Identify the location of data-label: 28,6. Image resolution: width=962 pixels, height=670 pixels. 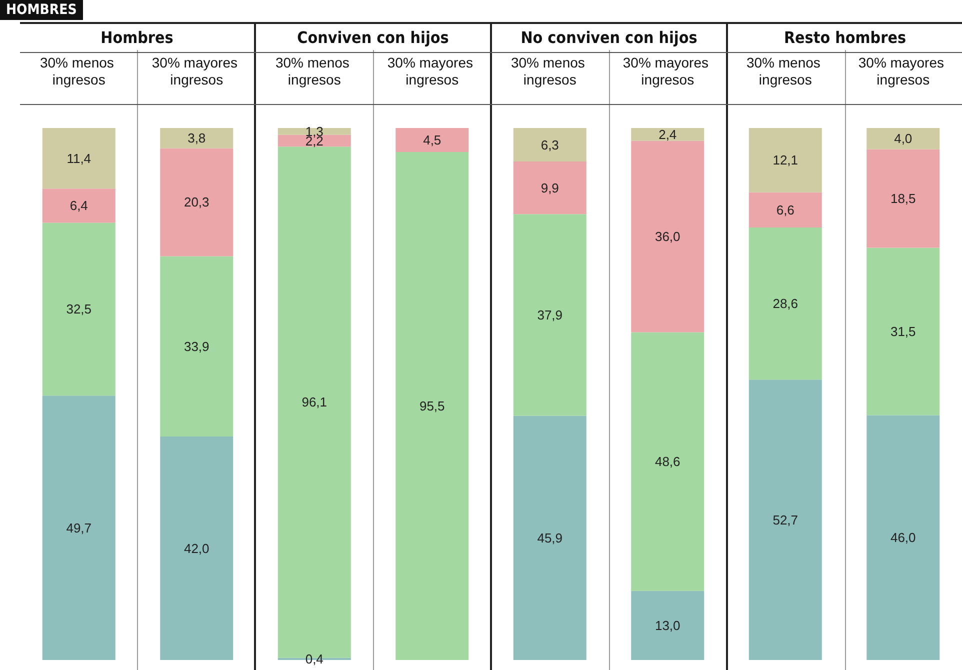
(785, 304).